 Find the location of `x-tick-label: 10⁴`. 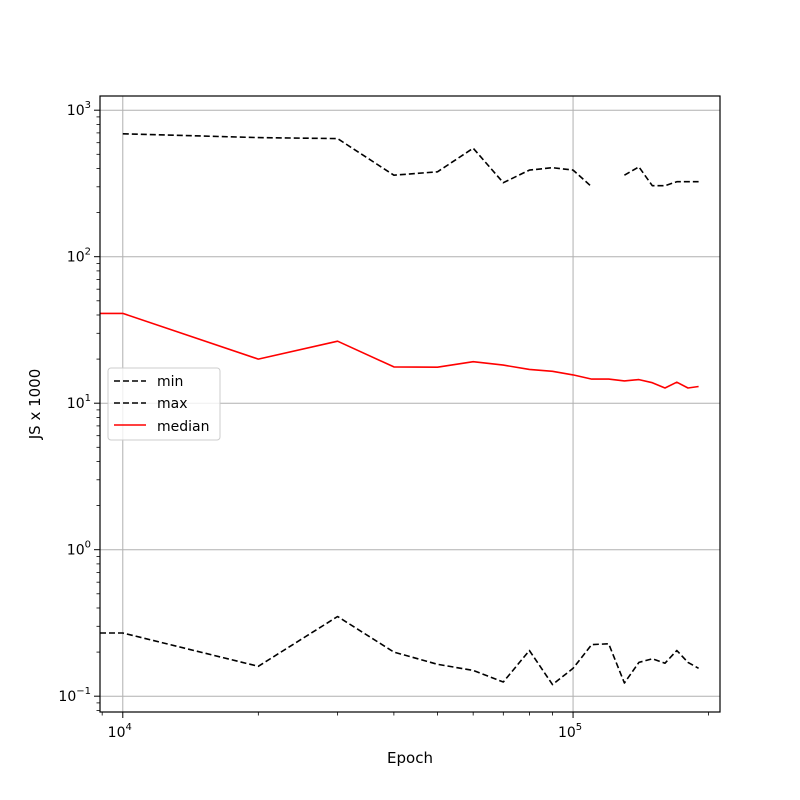

x-tick-label: 10⁴ is located at coordinates (120, 731).